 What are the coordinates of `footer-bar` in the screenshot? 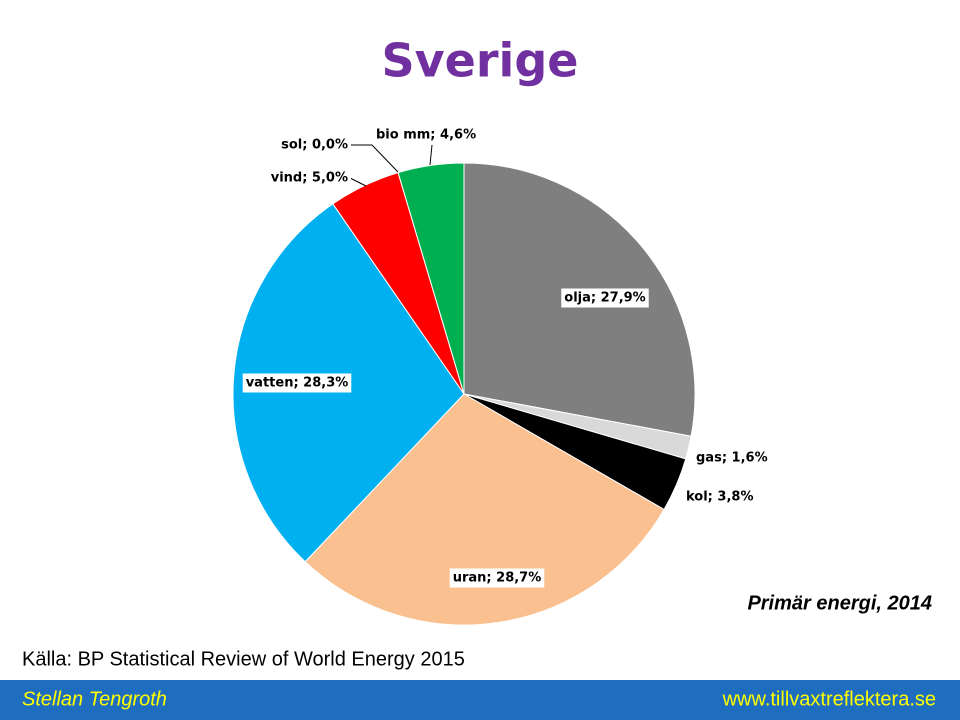 It's located at (480, 700).